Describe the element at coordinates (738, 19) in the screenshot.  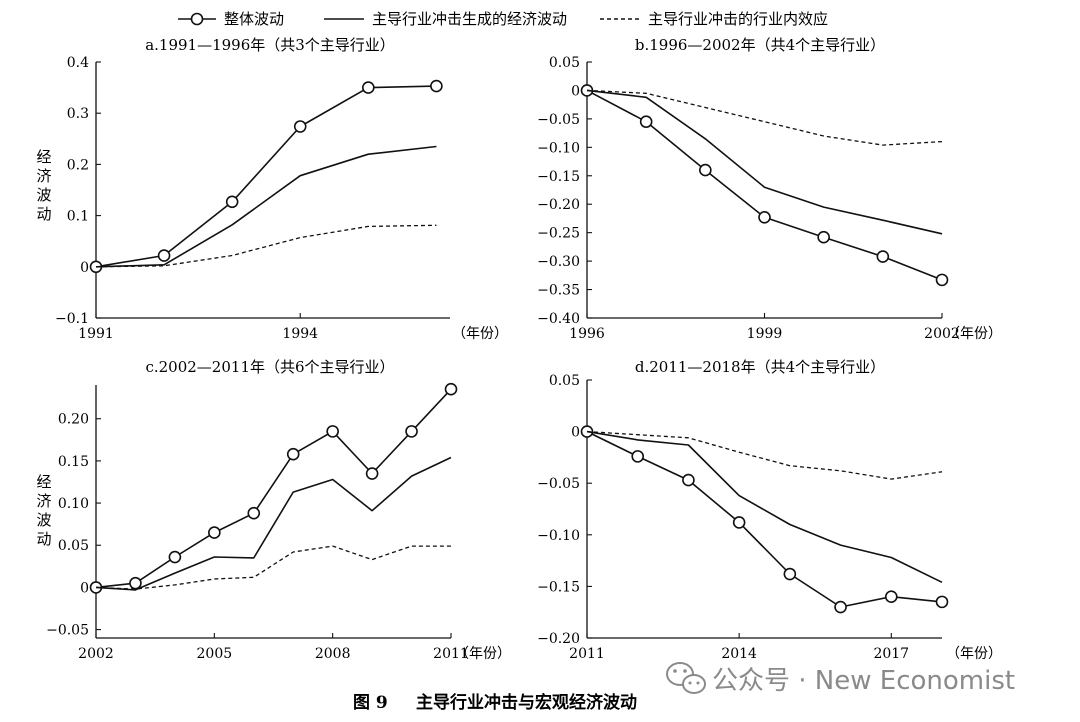
I see `legend-intra-label: 主导行业冲击的行业内效应` at that location.